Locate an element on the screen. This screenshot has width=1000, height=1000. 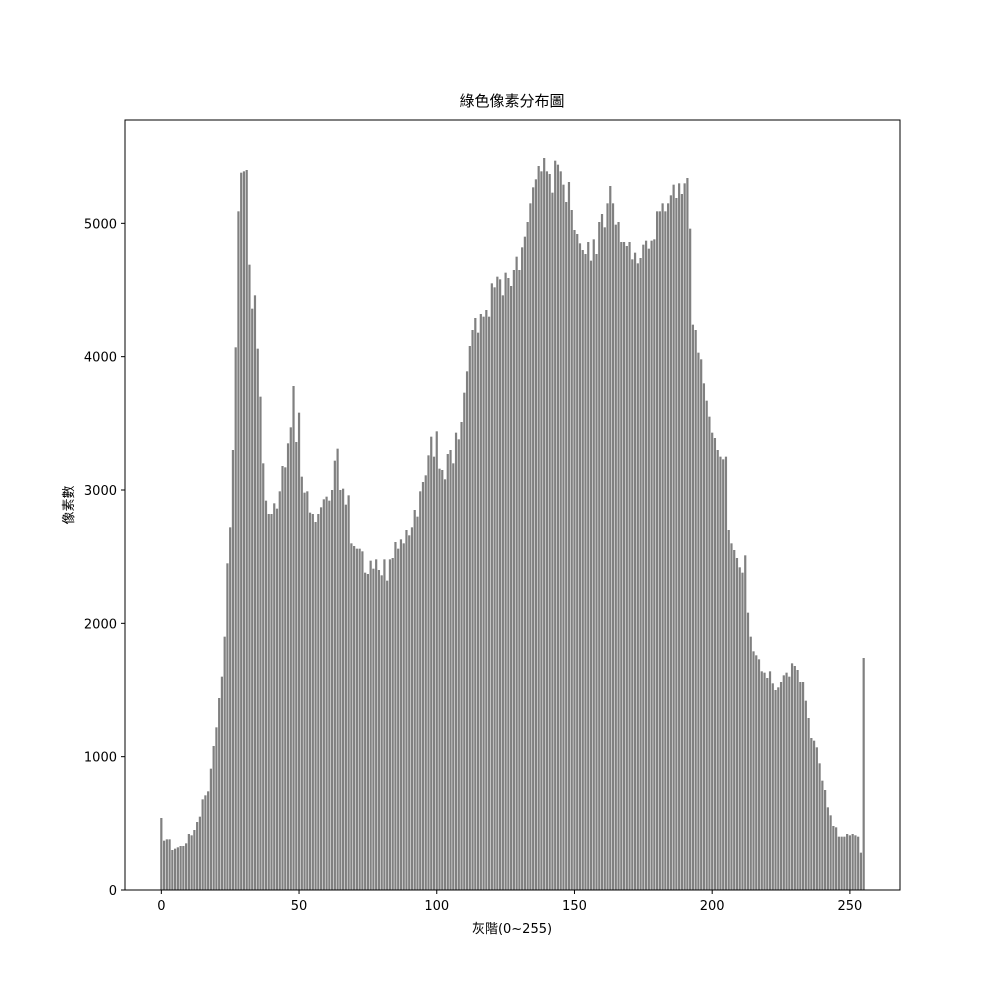
x-tick-label: 150 is located at coordinates (574, 906).